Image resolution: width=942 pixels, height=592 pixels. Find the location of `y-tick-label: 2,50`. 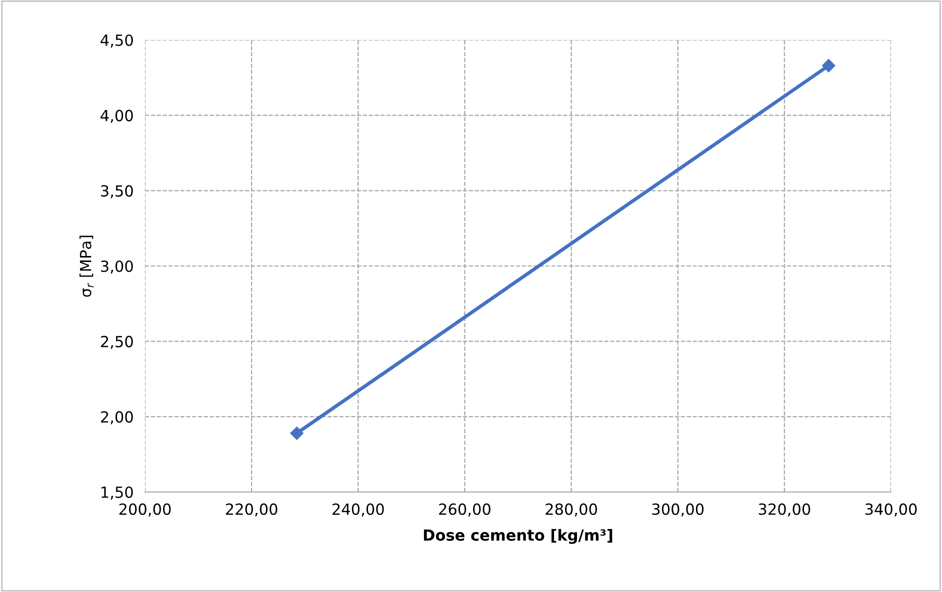

y-tick-label: 2,50 is located at coordinates (116, 342).